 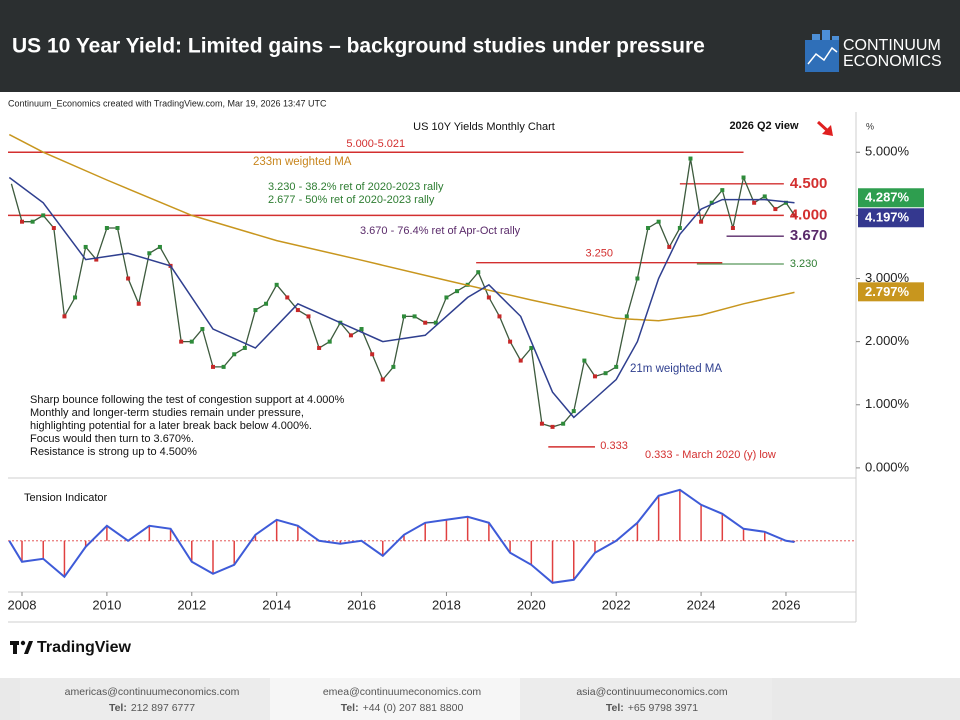 What do you see at coordinates (710, 455) in the screenshot?
I see `annotation: 0.333 - March 2020 (y) low` at bounding box center [710, 455].